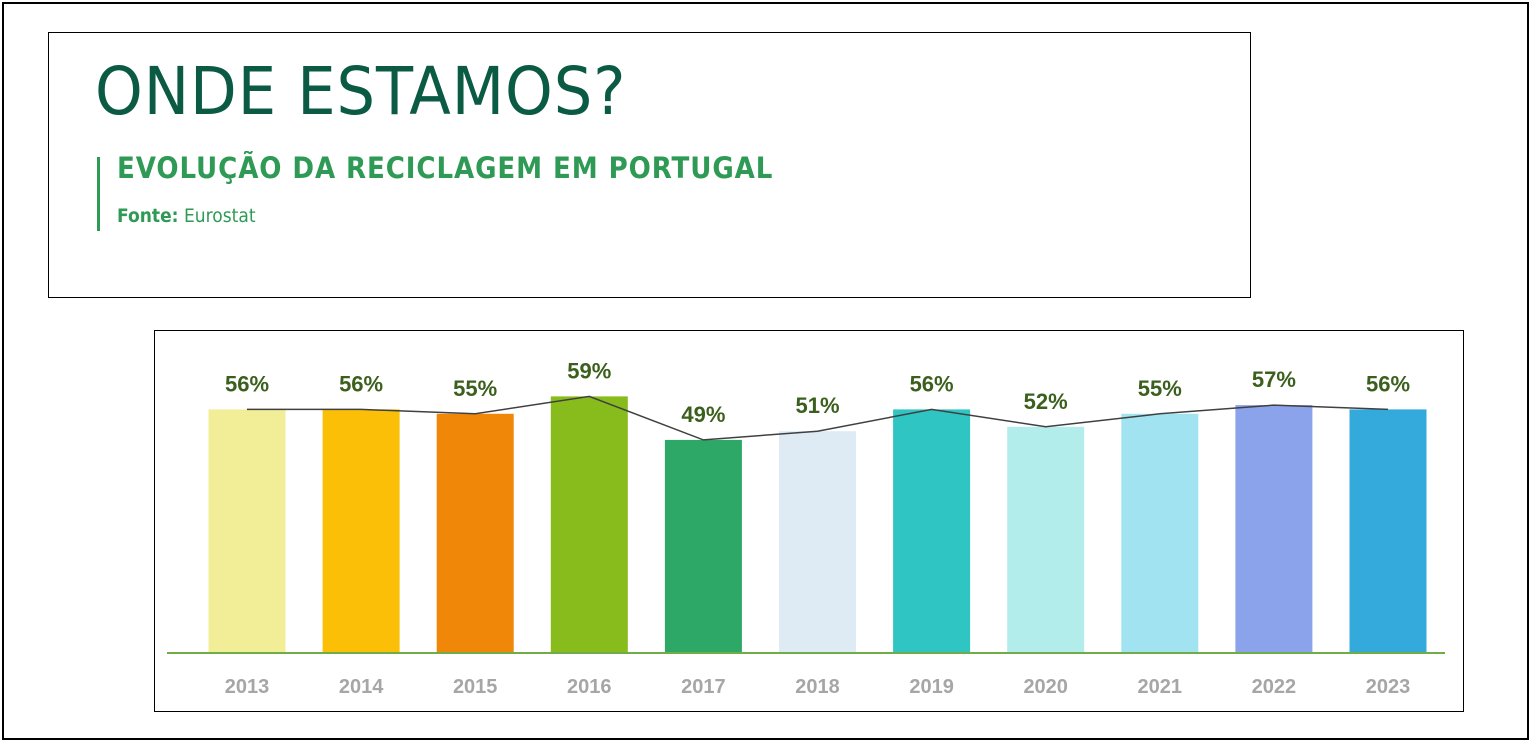 This screenshot has width=1534, height=744. What do you see at coordinates (589, 370) in the screenshot?
I see `value-label-2016: 59%` at bounding box center [589, 370].